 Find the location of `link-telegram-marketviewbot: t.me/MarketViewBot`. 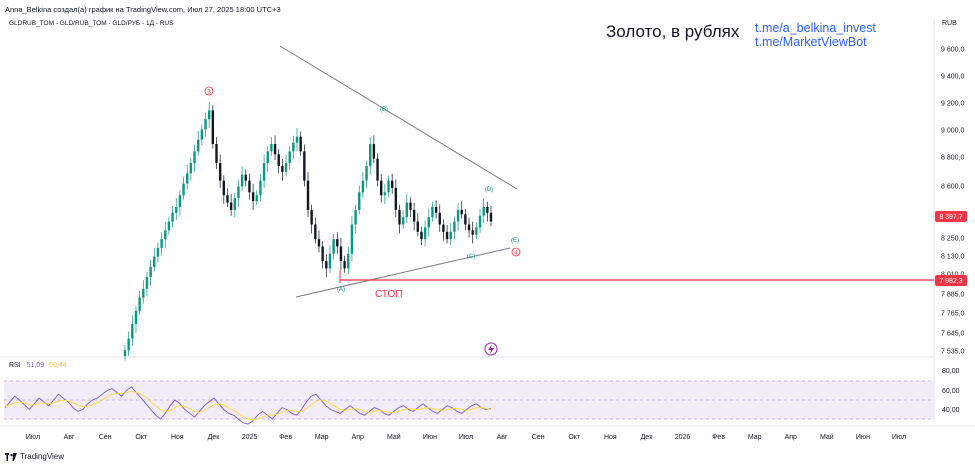

link-telegram-marketviewbot: t.me/MarketViewBot is located at coordinates (811, 42).